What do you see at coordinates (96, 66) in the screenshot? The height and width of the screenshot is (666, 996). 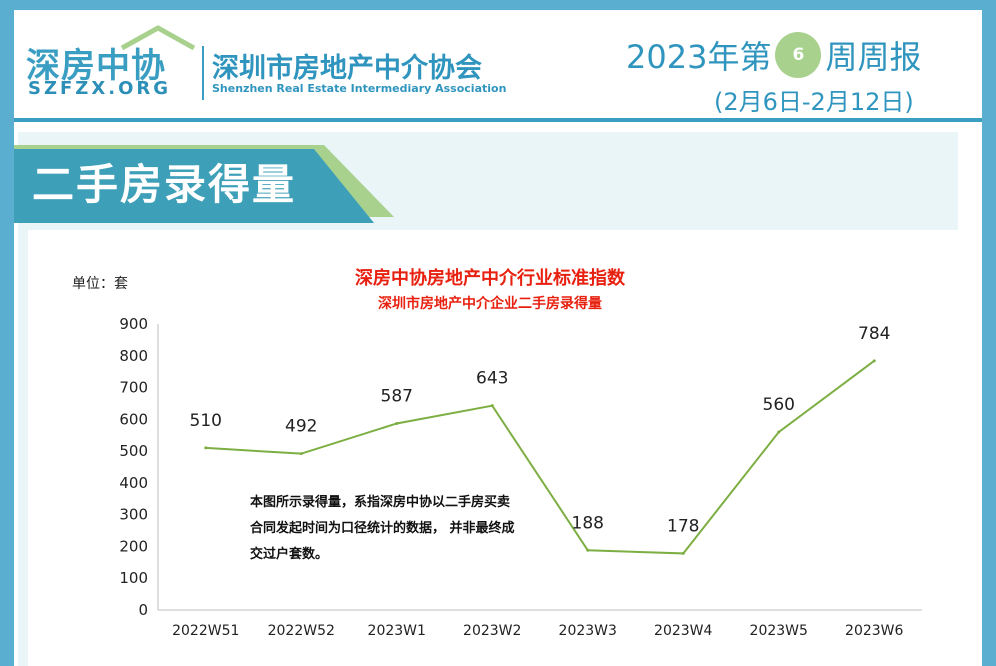 I see `logo-text: 深房中协` at bounding box center [96, 66].